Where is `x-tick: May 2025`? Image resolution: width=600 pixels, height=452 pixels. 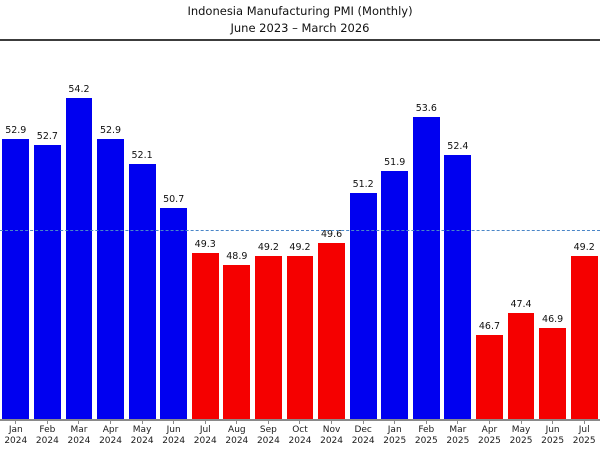
x-tick: May 2025 is located at coordinates (521, 434).